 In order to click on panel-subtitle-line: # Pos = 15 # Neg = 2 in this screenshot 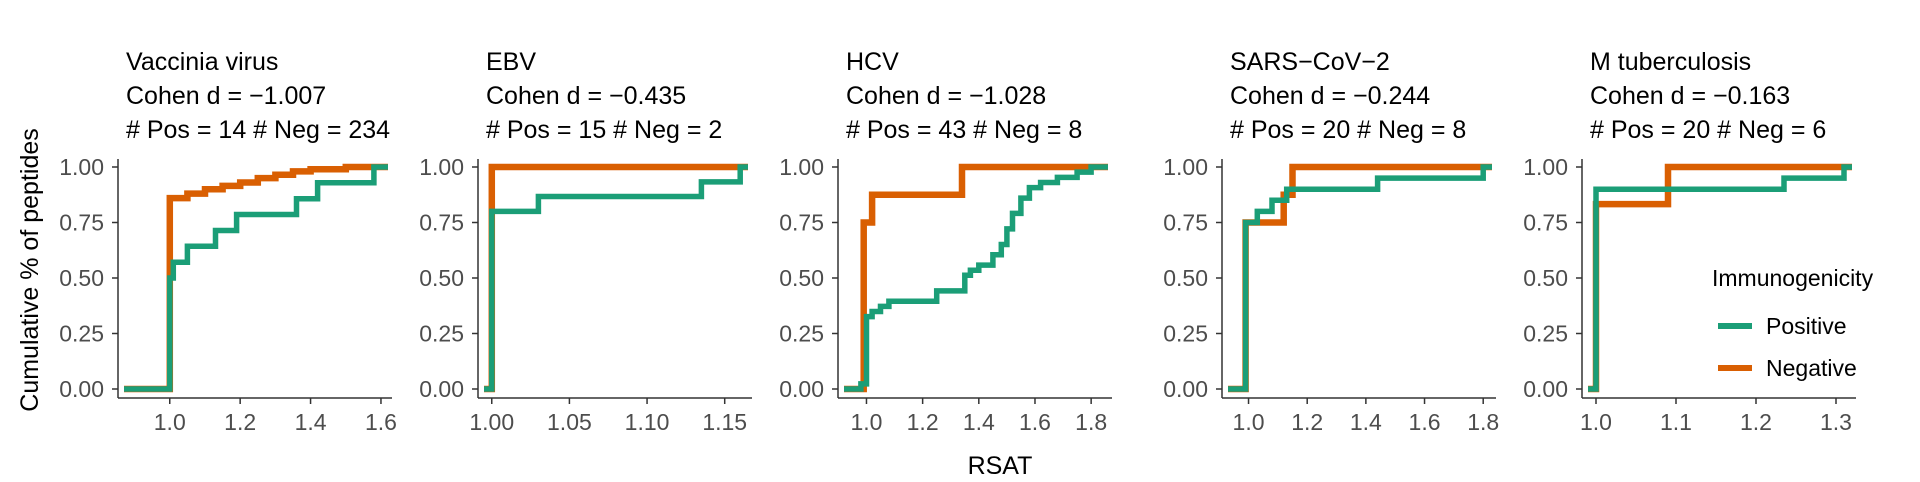, I will do `click(604, 130)`.